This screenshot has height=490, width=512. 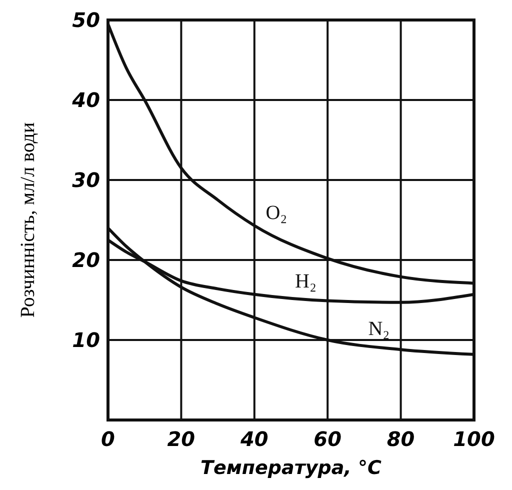 What do you see at coordinates (181, 439) in the screenshot?
I see `x-tick-label: 20` at bounding box center [181, 439].